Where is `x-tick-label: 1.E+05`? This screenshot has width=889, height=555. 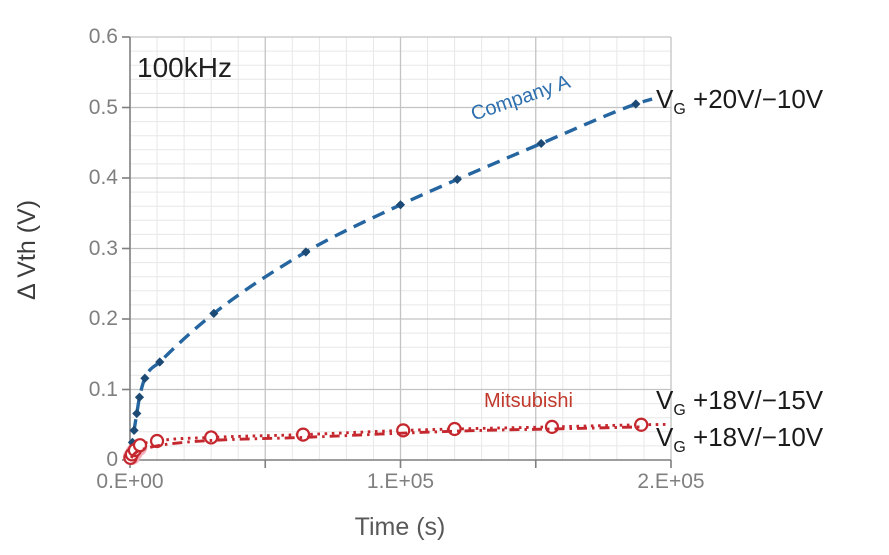
x-tick-label: 1.E+05 is located at coordinates (400, 481).